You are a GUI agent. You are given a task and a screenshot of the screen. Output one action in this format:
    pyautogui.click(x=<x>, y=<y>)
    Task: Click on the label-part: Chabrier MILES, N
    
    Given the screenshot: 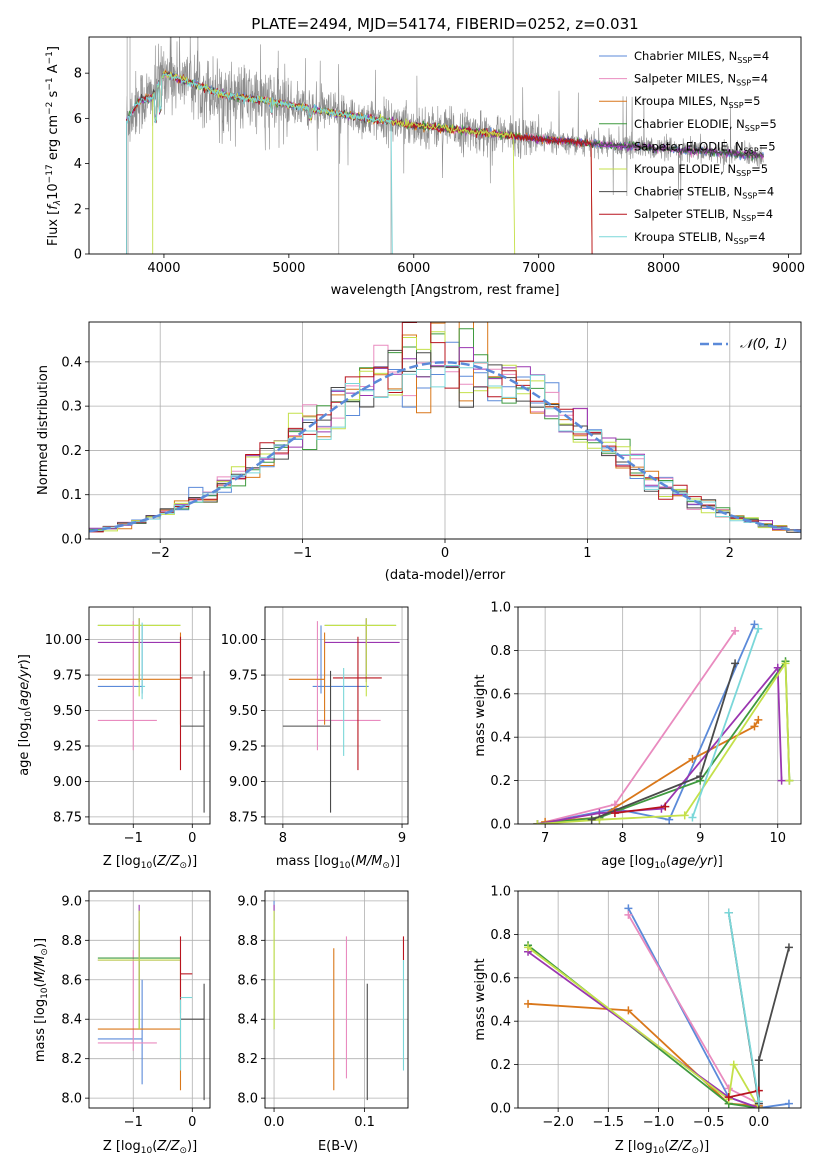 What is the action you would take?
    pyautogui.click(x=685, y=56)
    